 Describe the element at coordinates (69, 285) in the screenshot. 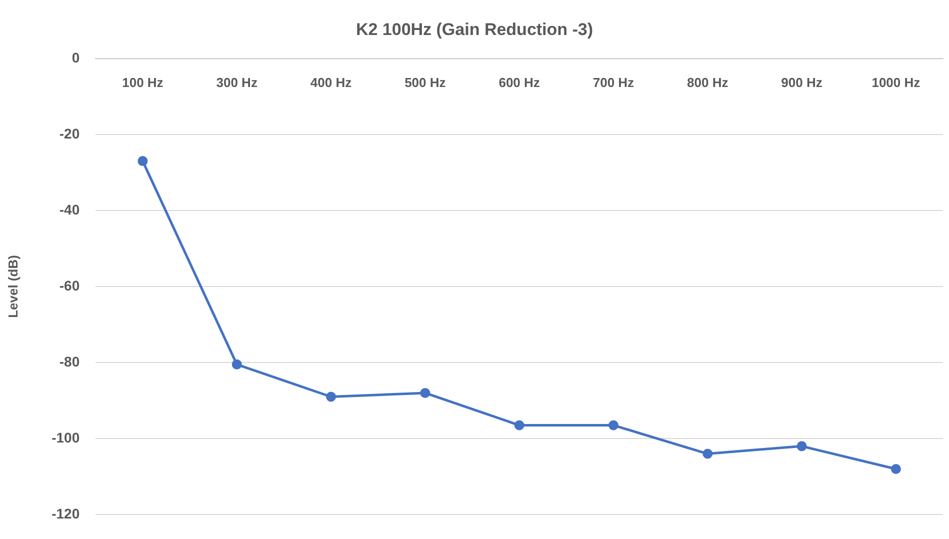

I see `y-tick-label: -60` at that location.